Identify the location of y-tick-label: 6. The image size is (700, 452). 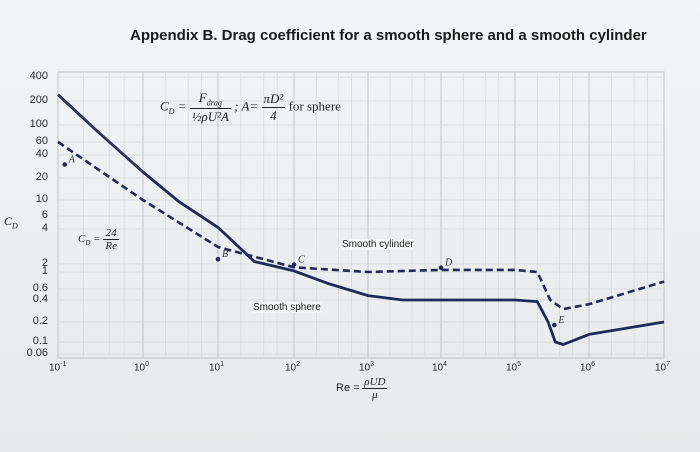
(44, 215).